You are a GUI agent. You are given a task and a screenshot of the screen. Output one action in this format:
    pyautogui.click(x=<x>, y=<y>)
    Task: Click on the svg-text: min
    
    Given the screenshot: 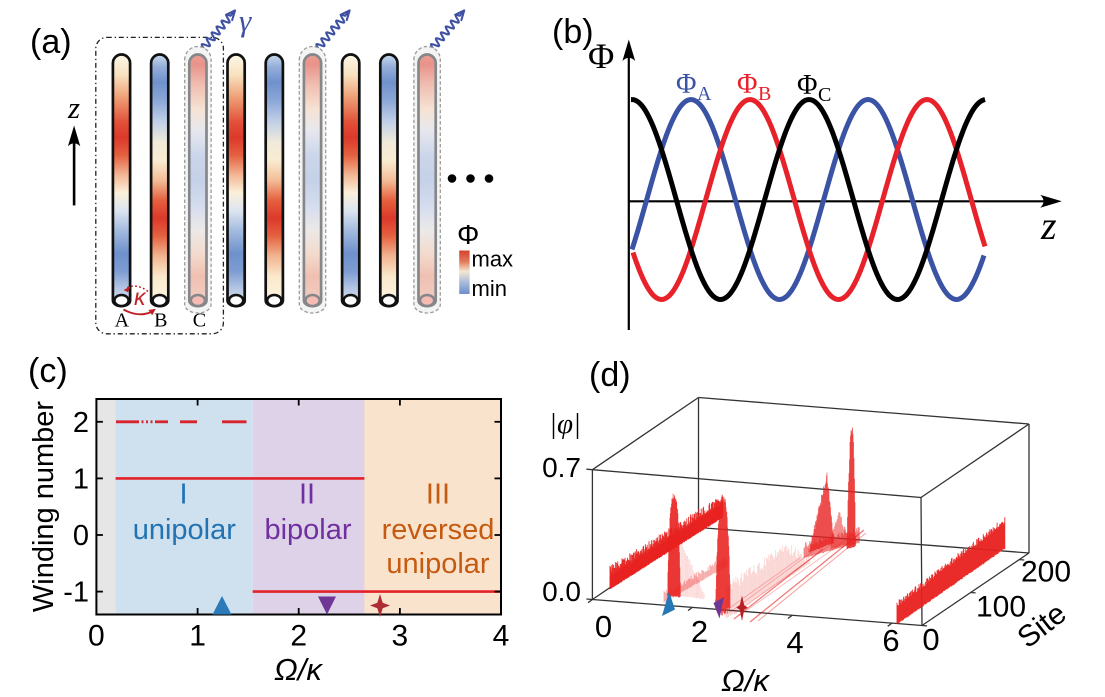 What is the action you would take?
    pyautogui.click(x=489, y=288)
    